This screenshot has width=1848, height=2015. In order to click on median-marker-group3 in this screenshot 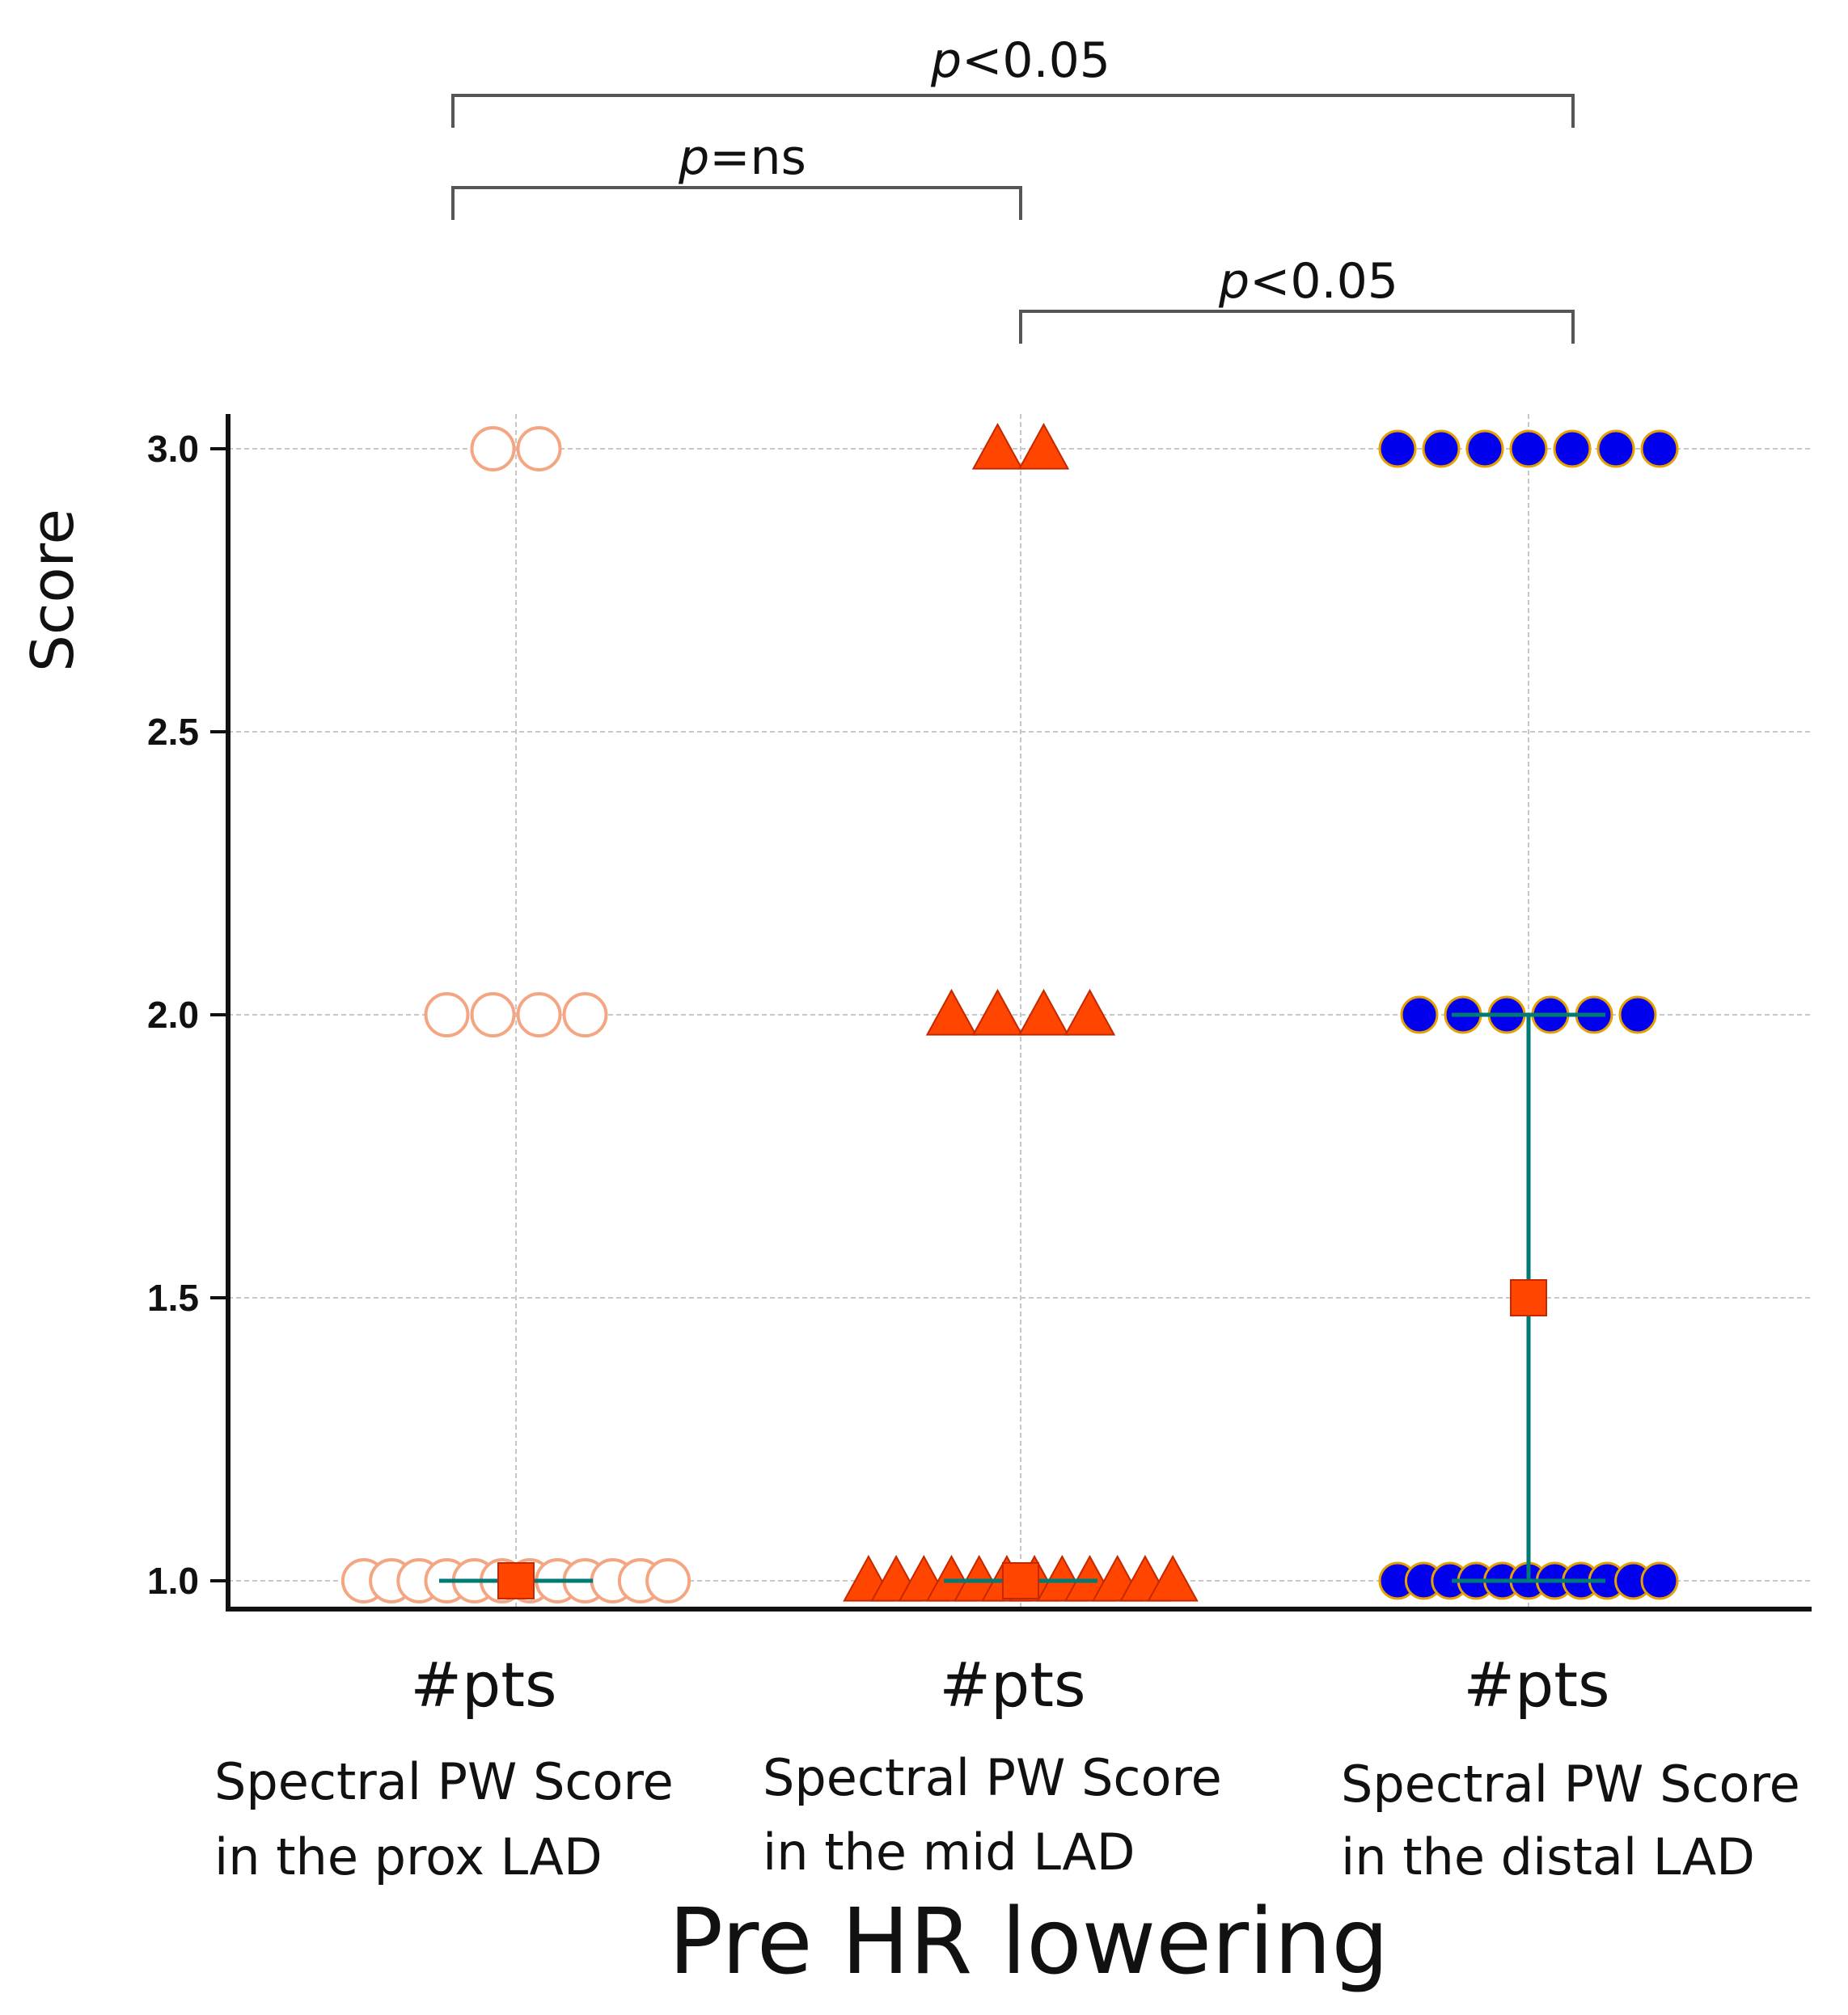, I will do `click(1528, 1297)`.